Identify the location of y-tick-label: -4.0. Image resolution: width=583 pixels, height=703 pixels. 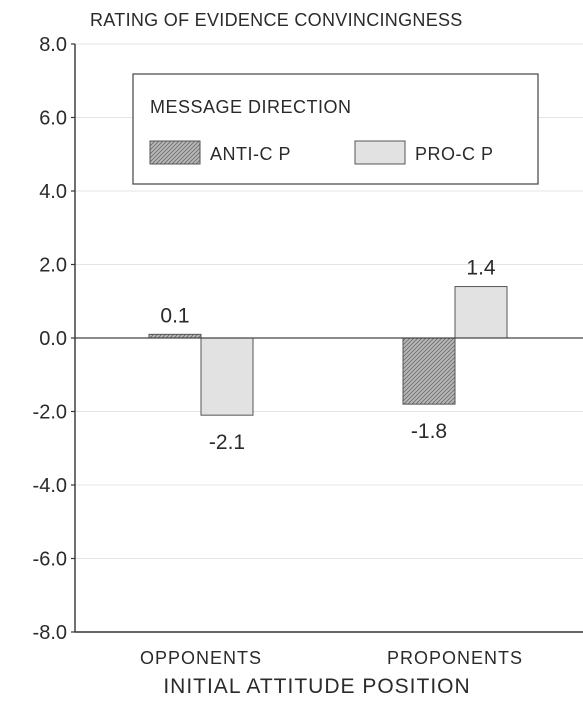
(50, 486).